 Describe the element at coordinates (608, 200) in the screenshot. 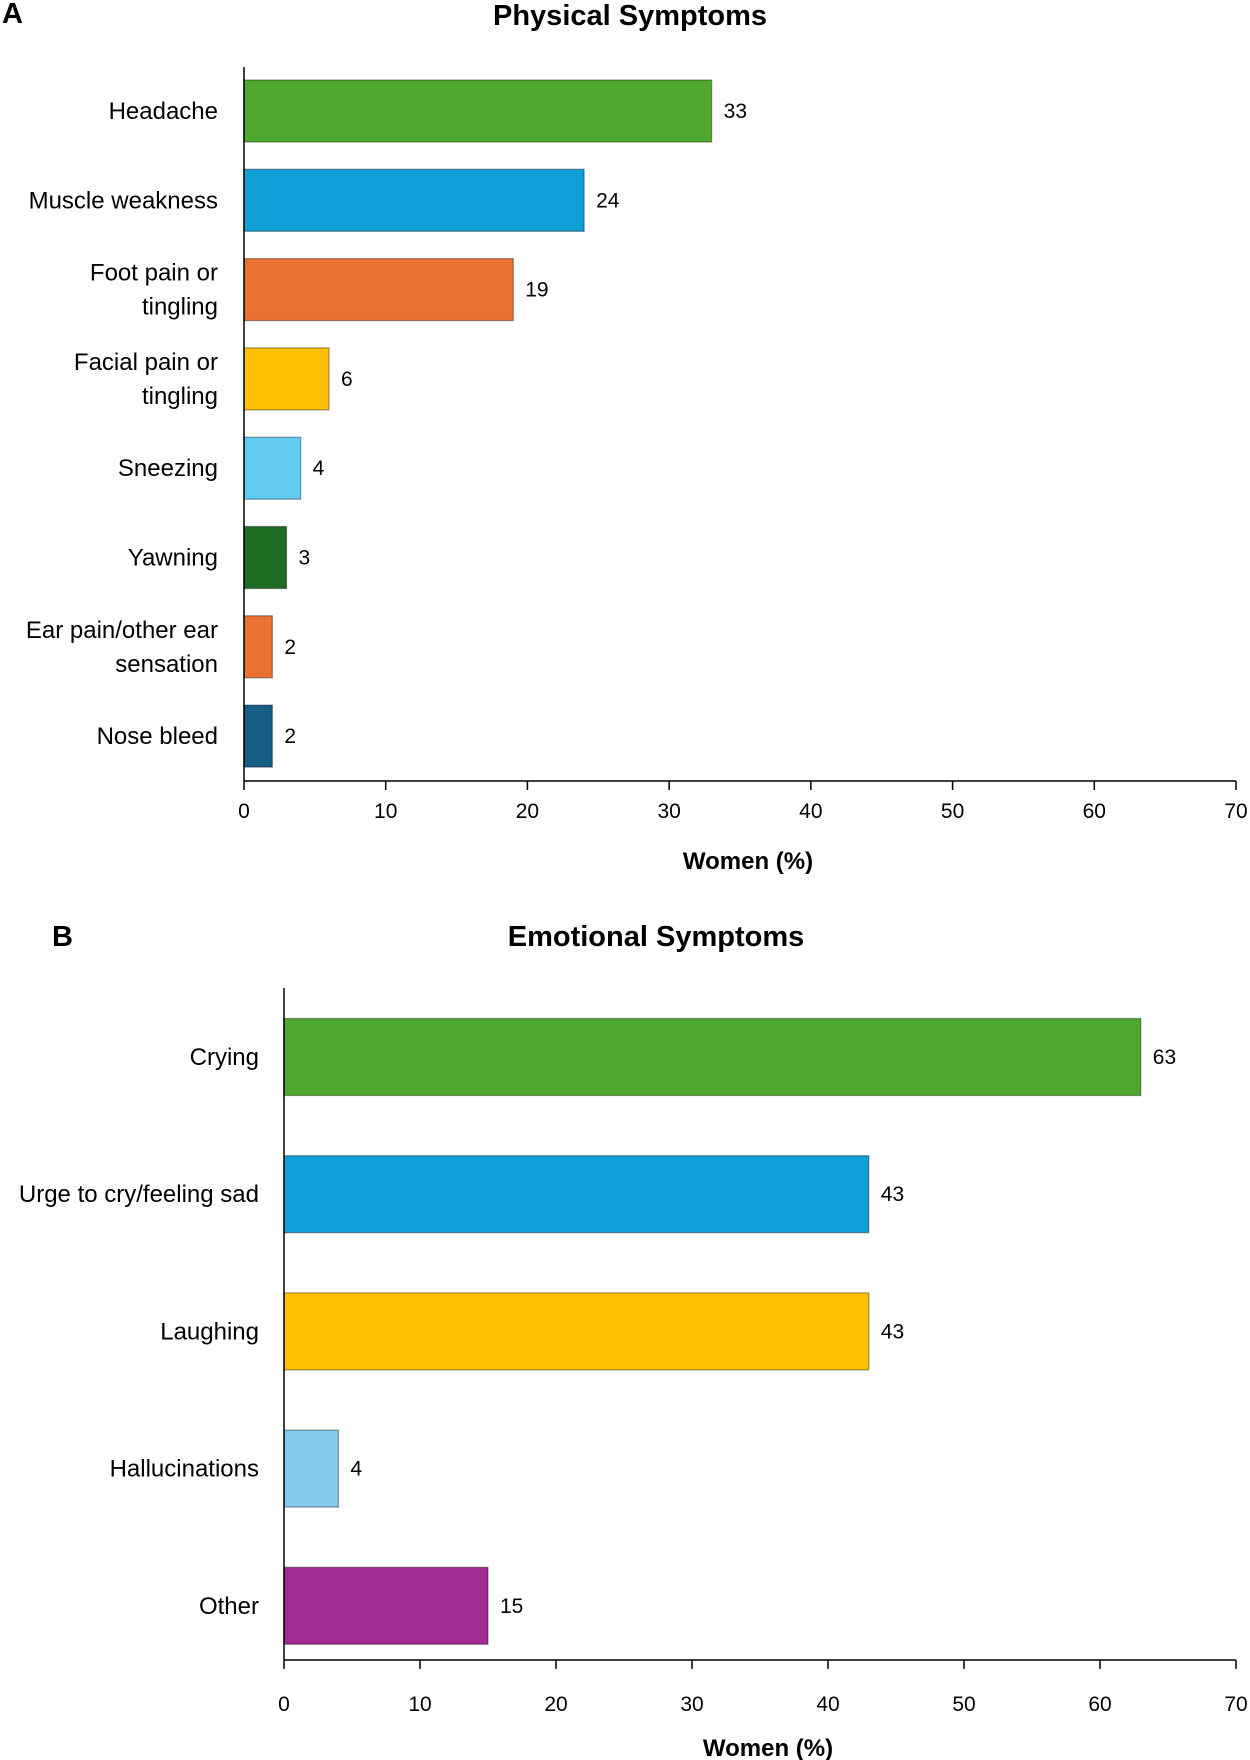

I see `value-label-1: 24` at that location.